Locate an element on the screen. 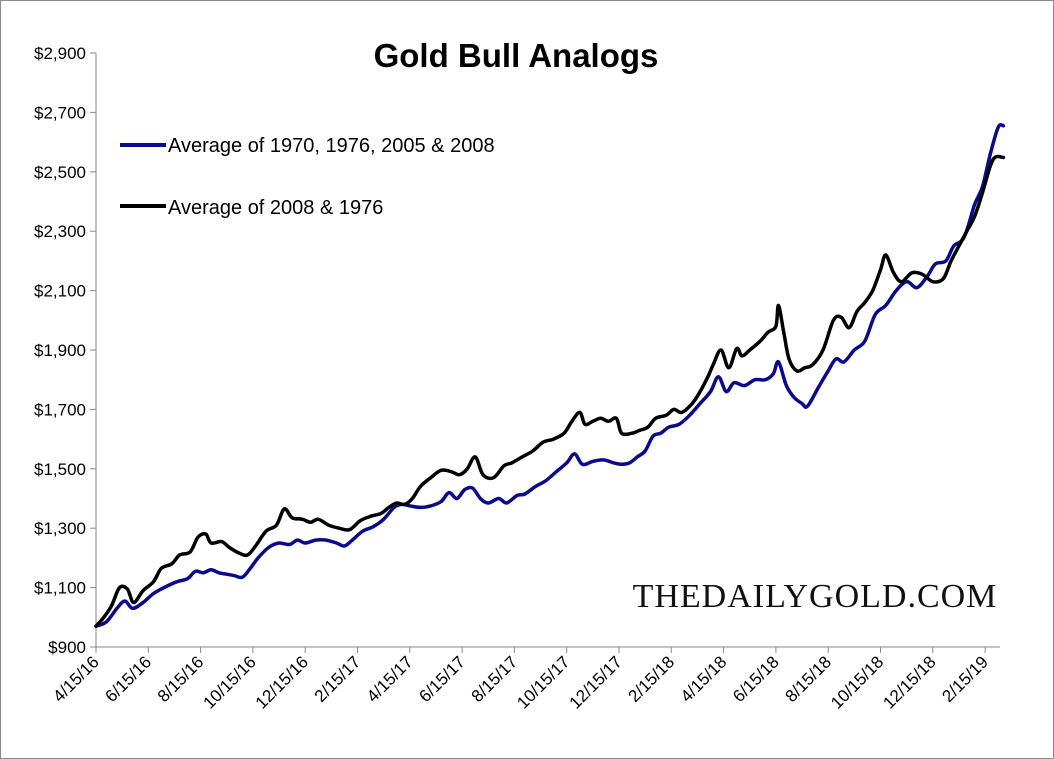 The image size is (1054, 759). watermark: THEDAILYGOLD.COM is located at coordinates (815, 596).